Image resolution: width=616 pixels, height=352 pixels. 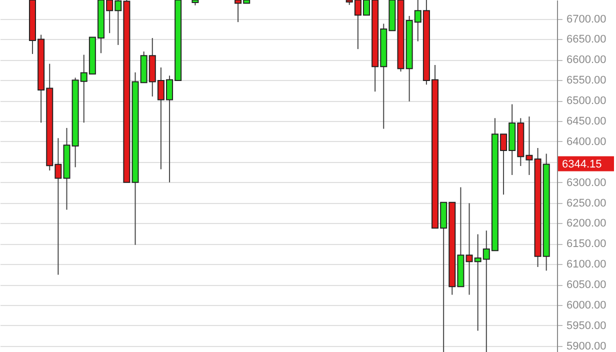 I want to click on y-tick-label: 6100.00, so click(x=586, y=264).